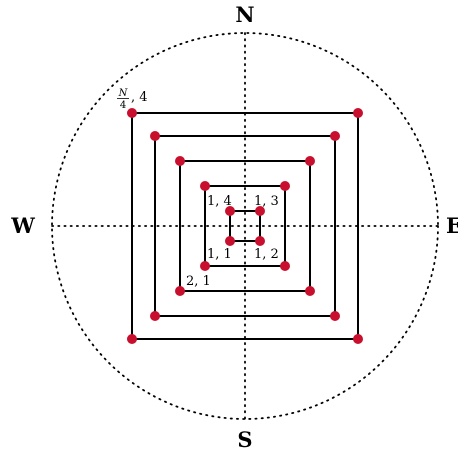 Image resolution: width=458 pixels, height=453 pixels. What do you see at coordinates (260, 241) in the screenshot?
I see `point-ring-1-br` at bounding box center [260, 241].